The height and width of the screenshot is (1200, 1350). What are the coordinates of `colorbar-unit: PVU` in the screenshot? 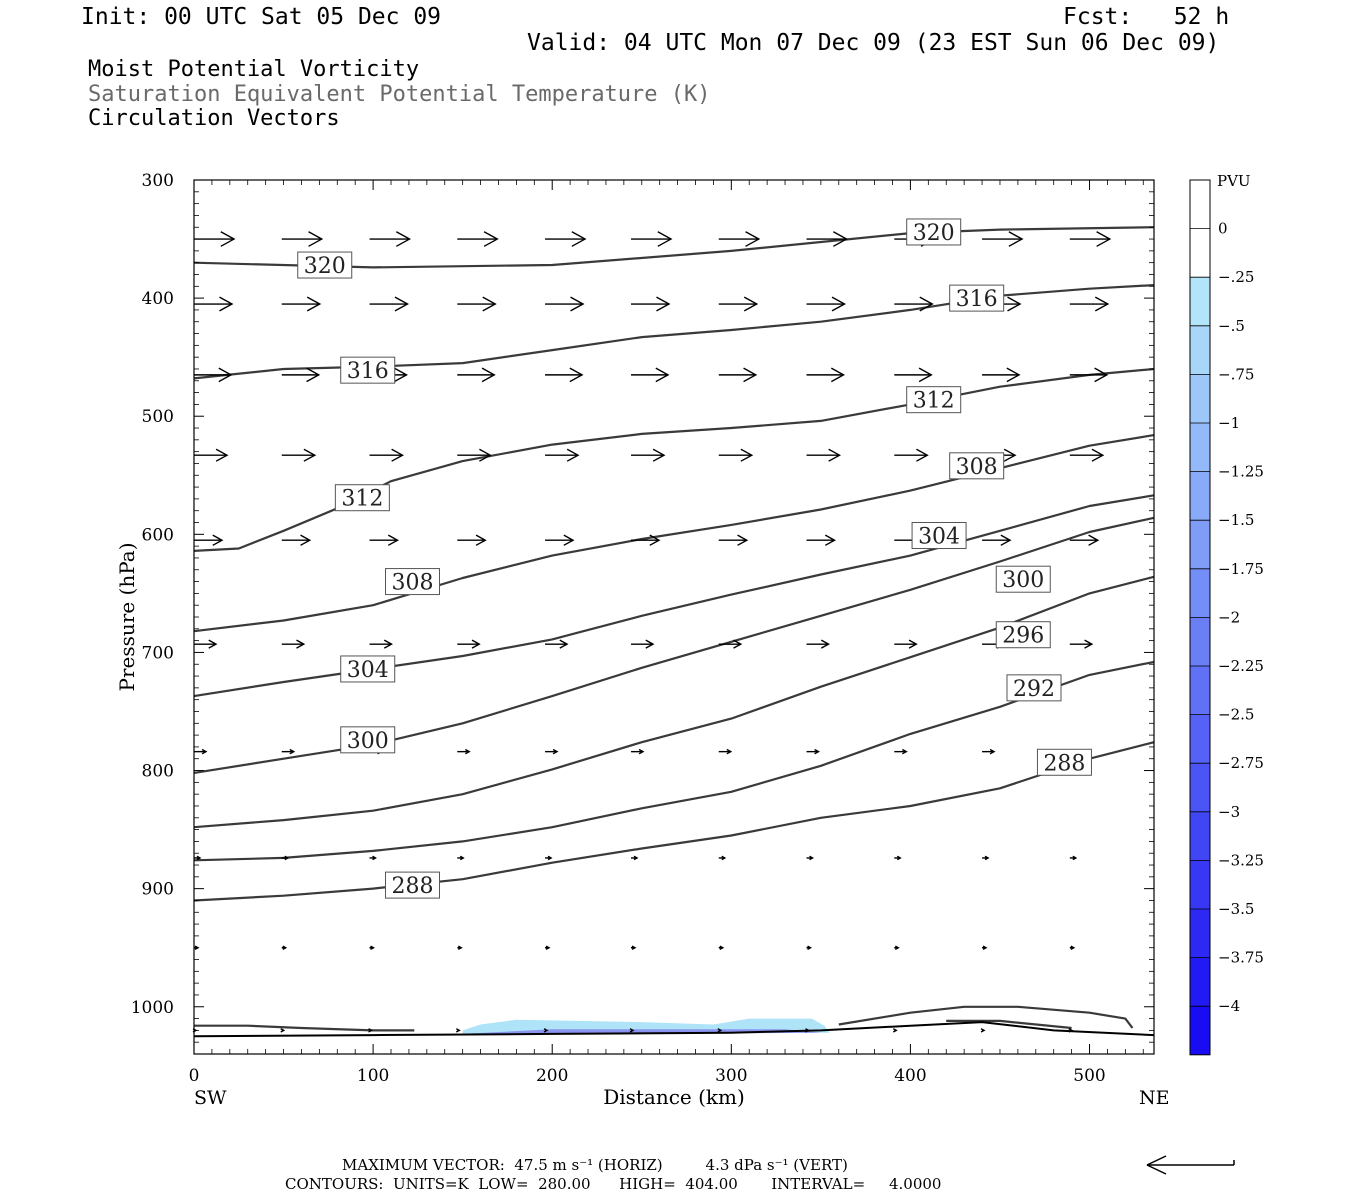 It's located at (1234, 181).